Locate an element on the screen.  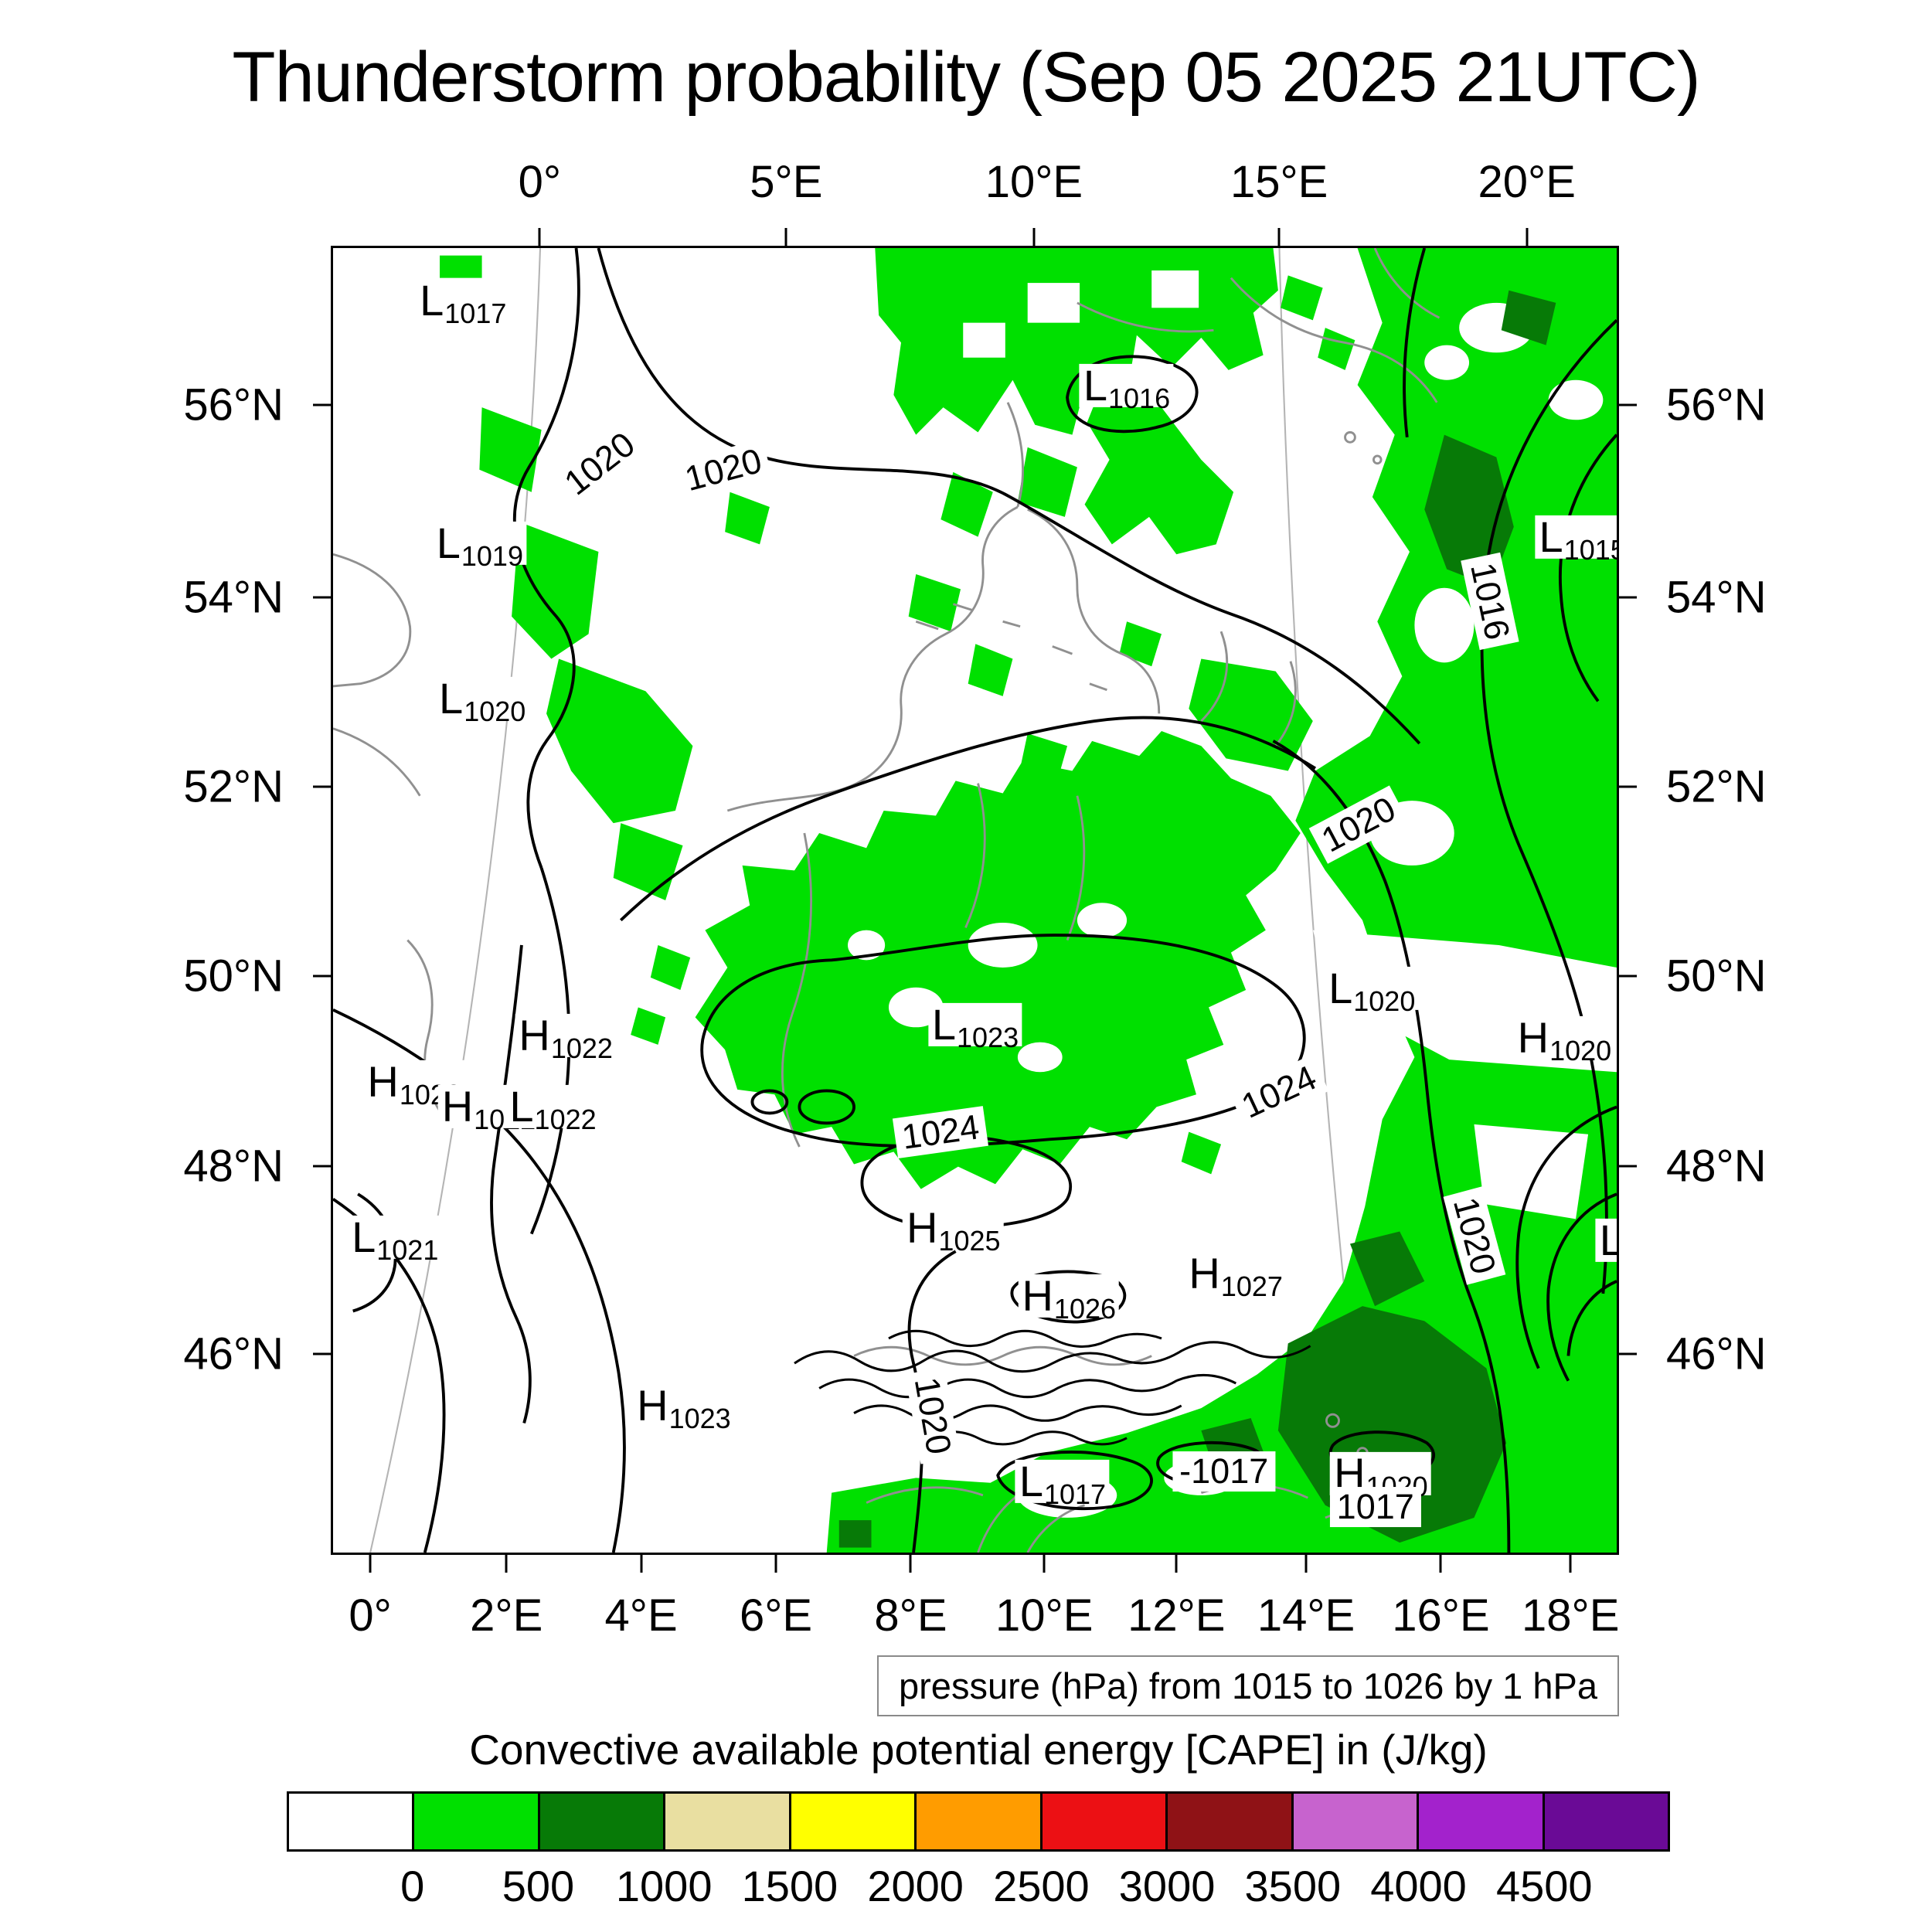
pressure-center-value: 1021 is located at coordinates (407, 1250).